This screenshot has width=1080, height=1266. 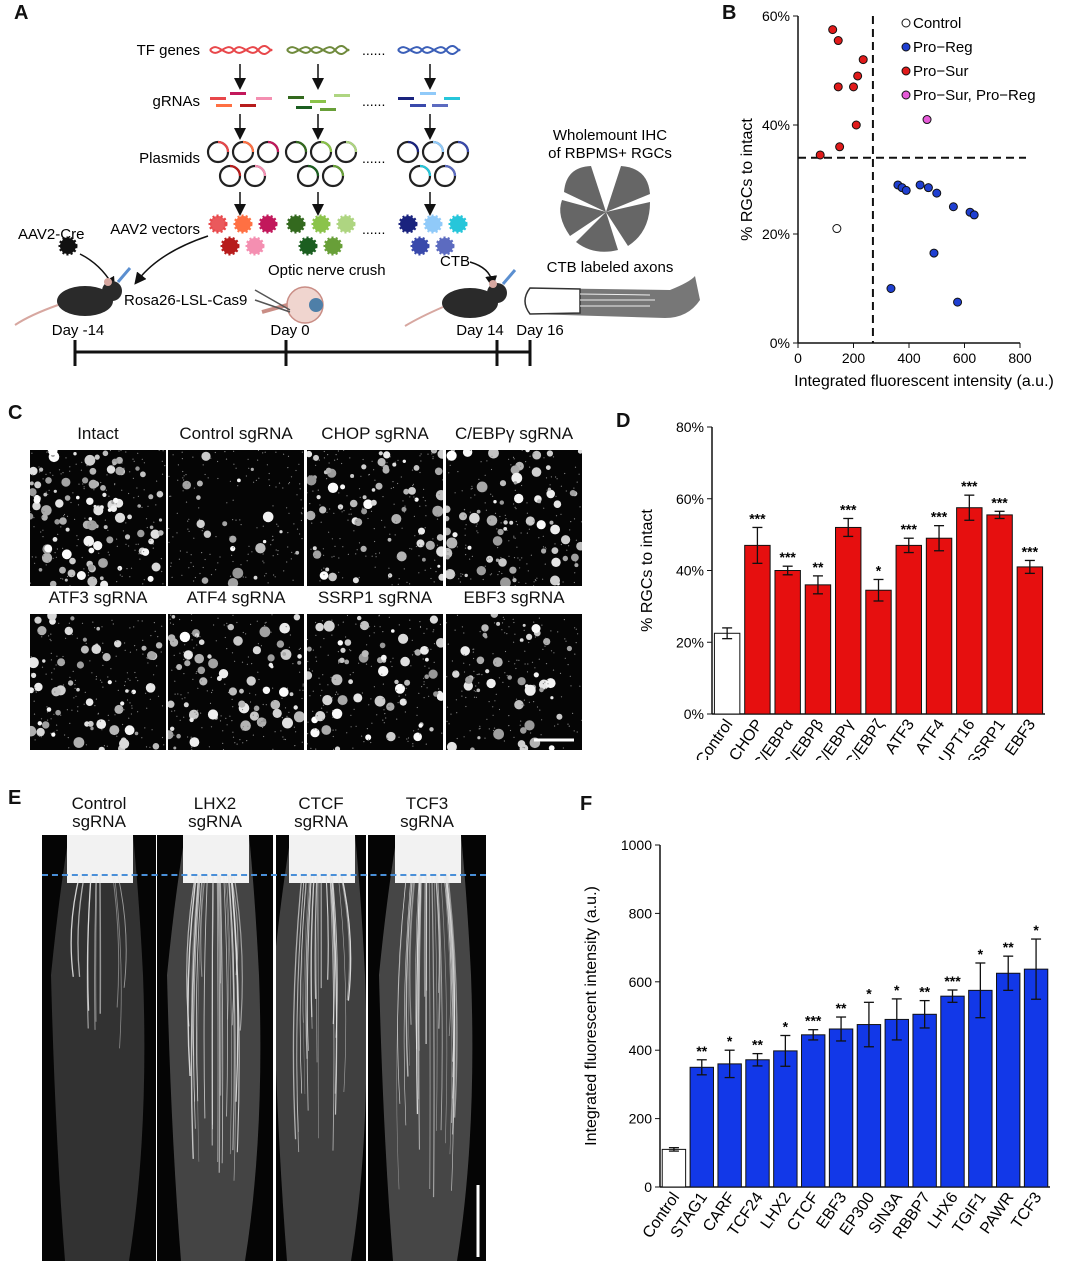 I want to click on grna-set-green, so click(x=319, y=102).